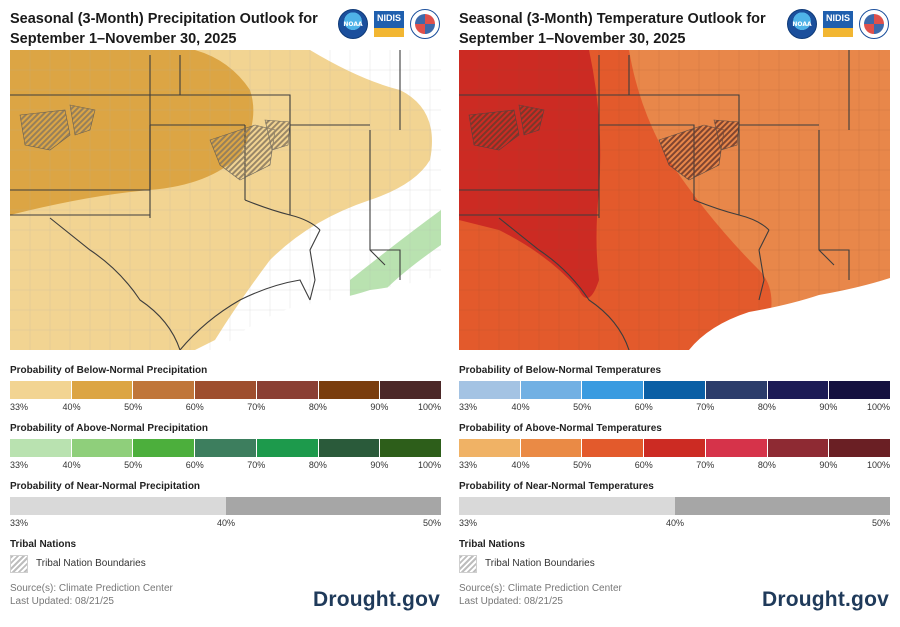  What do you see at coordinates (468, 407) in the screenshot?
I see `temp-below-tick-label: 33%` at bounding box center [468, 407].